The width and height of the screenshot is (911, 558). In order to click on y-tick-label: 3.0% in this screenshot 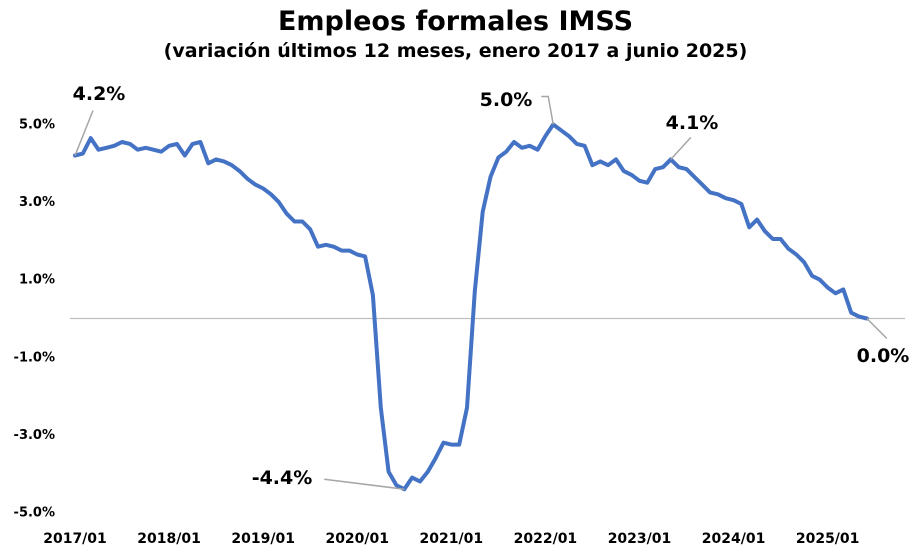, I will do `click(37, 202)`.